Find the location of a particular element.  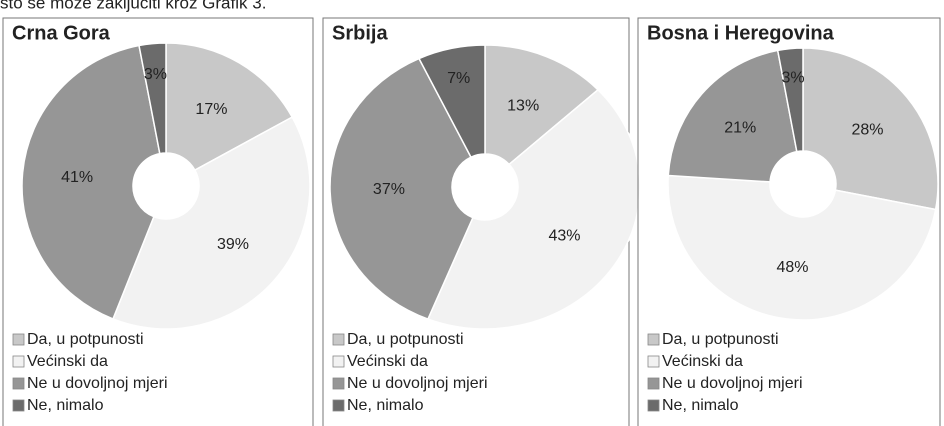

data-label: 17% is located at coordinates (211, 109).